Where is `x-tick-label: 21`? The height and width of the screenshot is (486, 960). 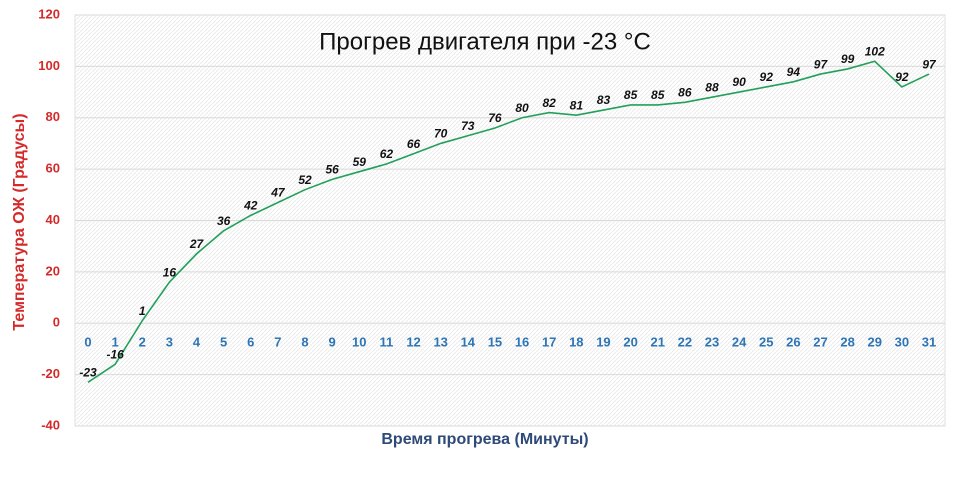 x-tick-label: 21 is located at coordinates (657, 342).